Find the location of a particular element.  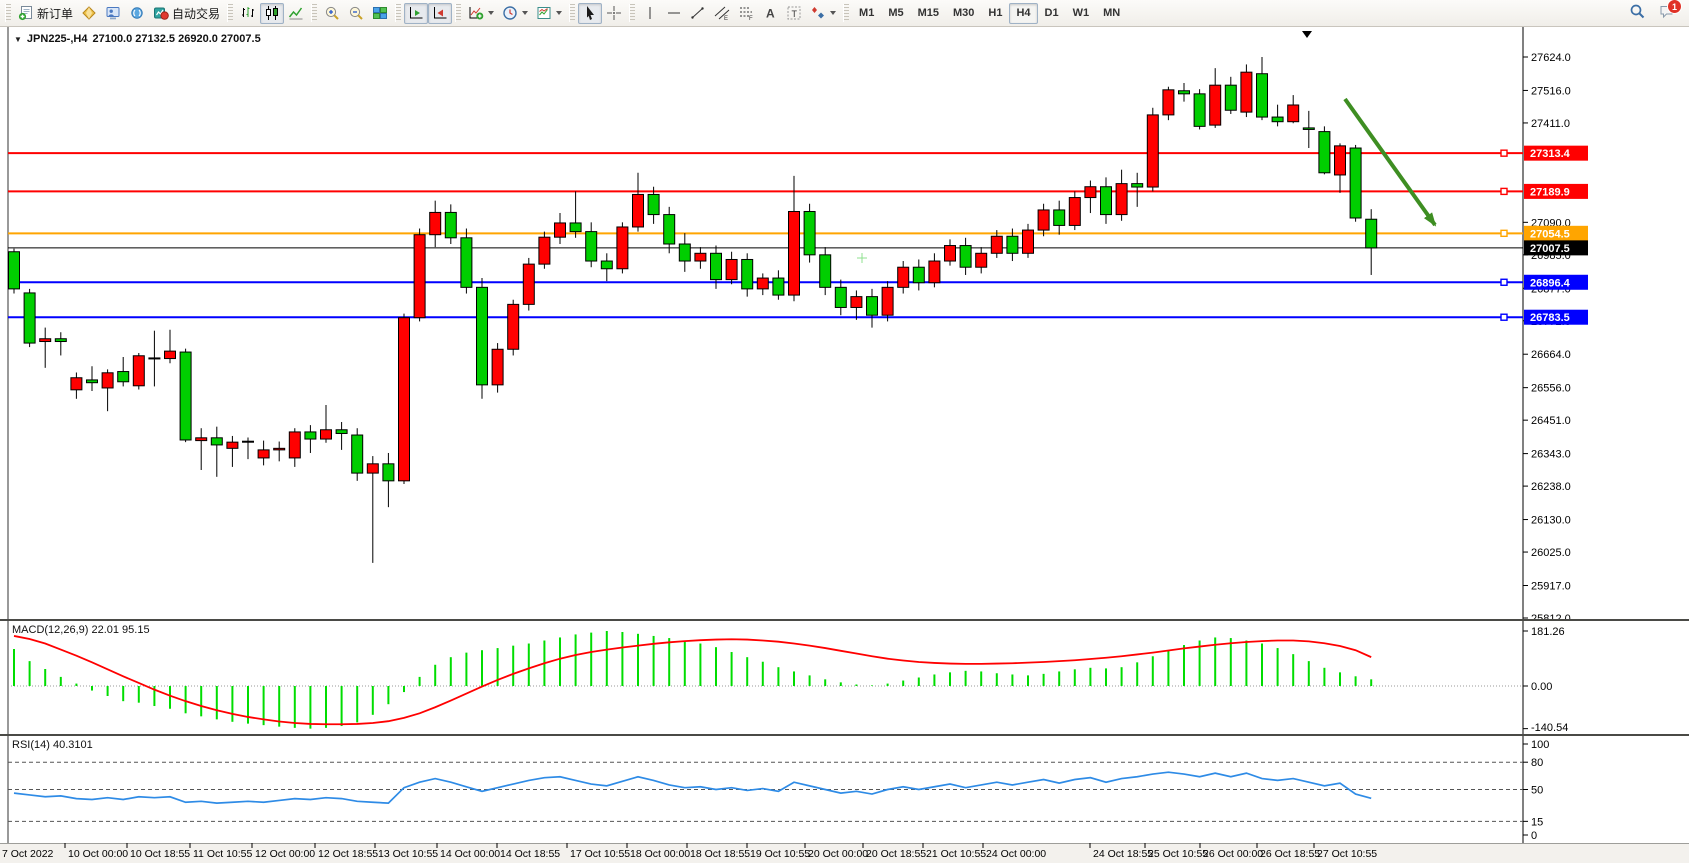

toolbar-right: 1 is located at coordinates (1655, 13).